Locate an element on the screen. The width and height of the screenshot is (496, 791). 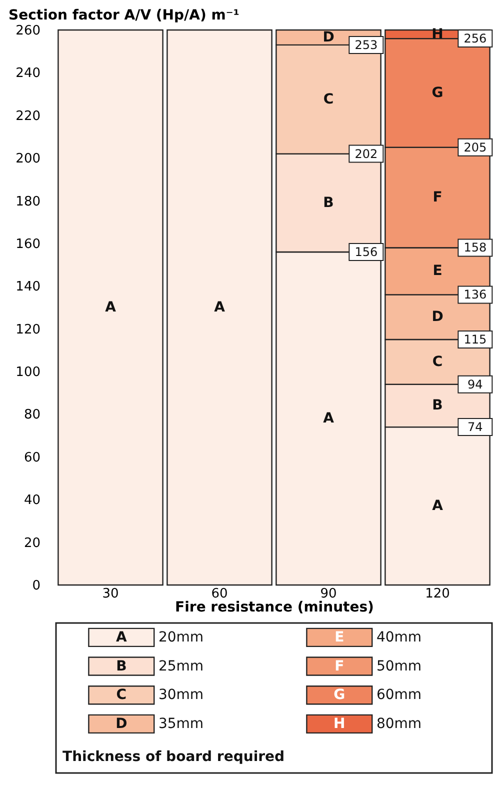
y-tick-label: 180 is located at coordinates (28, 202).